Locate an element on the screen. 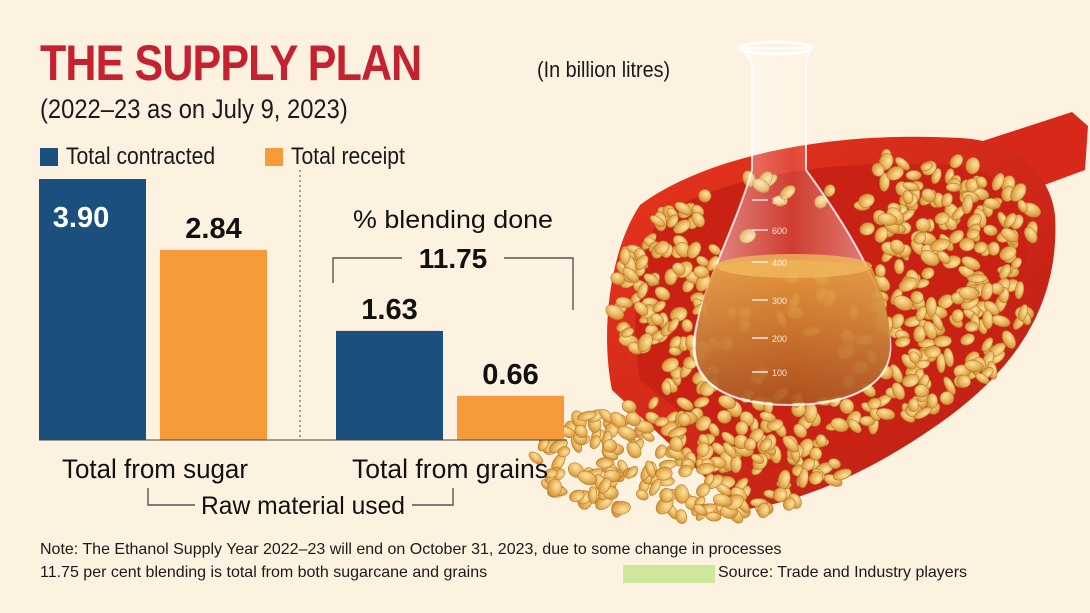 This screenshot has height=613, width=1090. bar-value-label: 3.90 is located at coordinates (81, 218).